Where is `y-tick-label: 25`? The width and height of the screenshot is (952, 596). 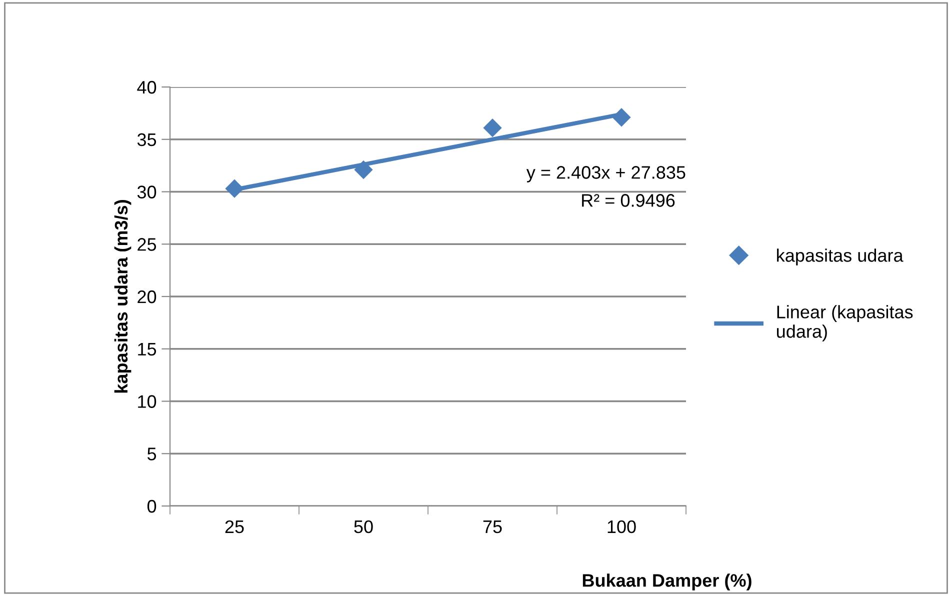 y-tick-label: 25 is located at coordinates (147, 244).